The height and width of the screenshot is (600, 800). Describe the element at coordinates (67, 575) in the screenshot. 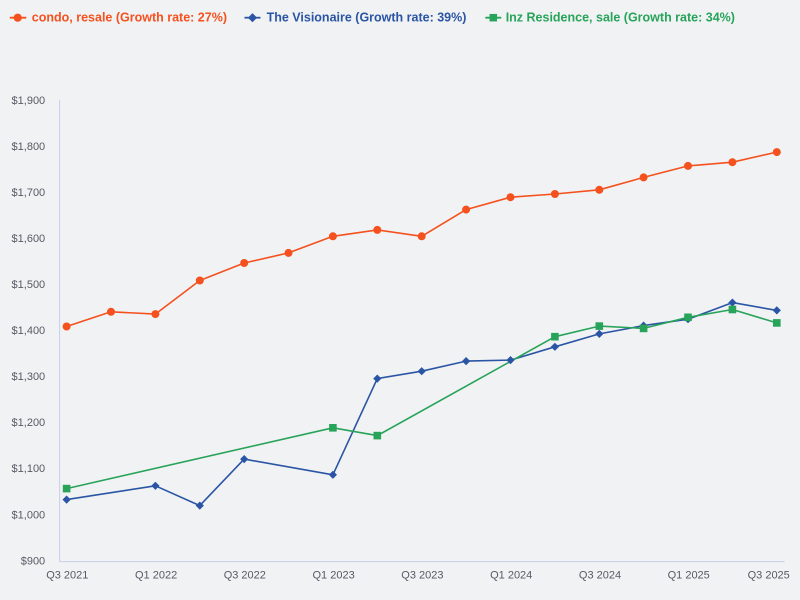

I see `svg-text: Q3 2021` at that location.